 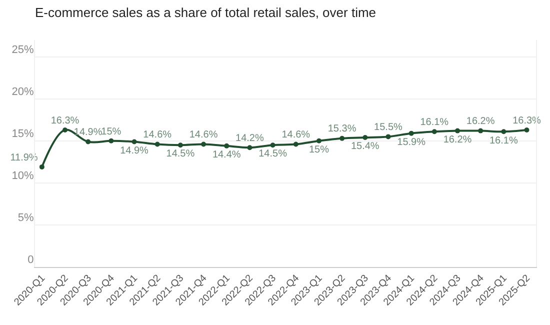 What do you see at coordinates (205, 12) in the screenshot?
I see `chart-title: E-commerce sales as a share of total retail sales, over time` at bounding box center [205, 12].